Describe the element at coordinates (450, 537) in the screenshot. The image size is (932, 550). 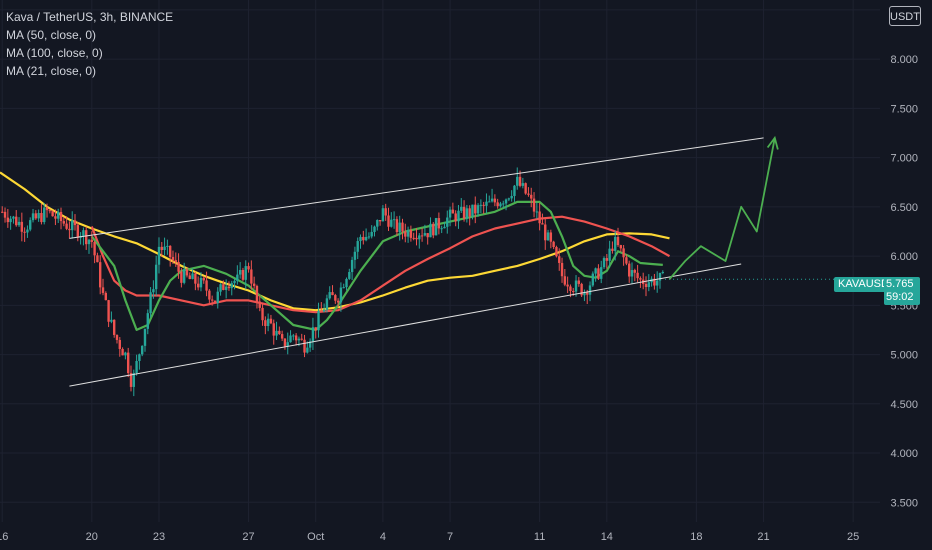
I see `time-tick-label: 7` at that location.